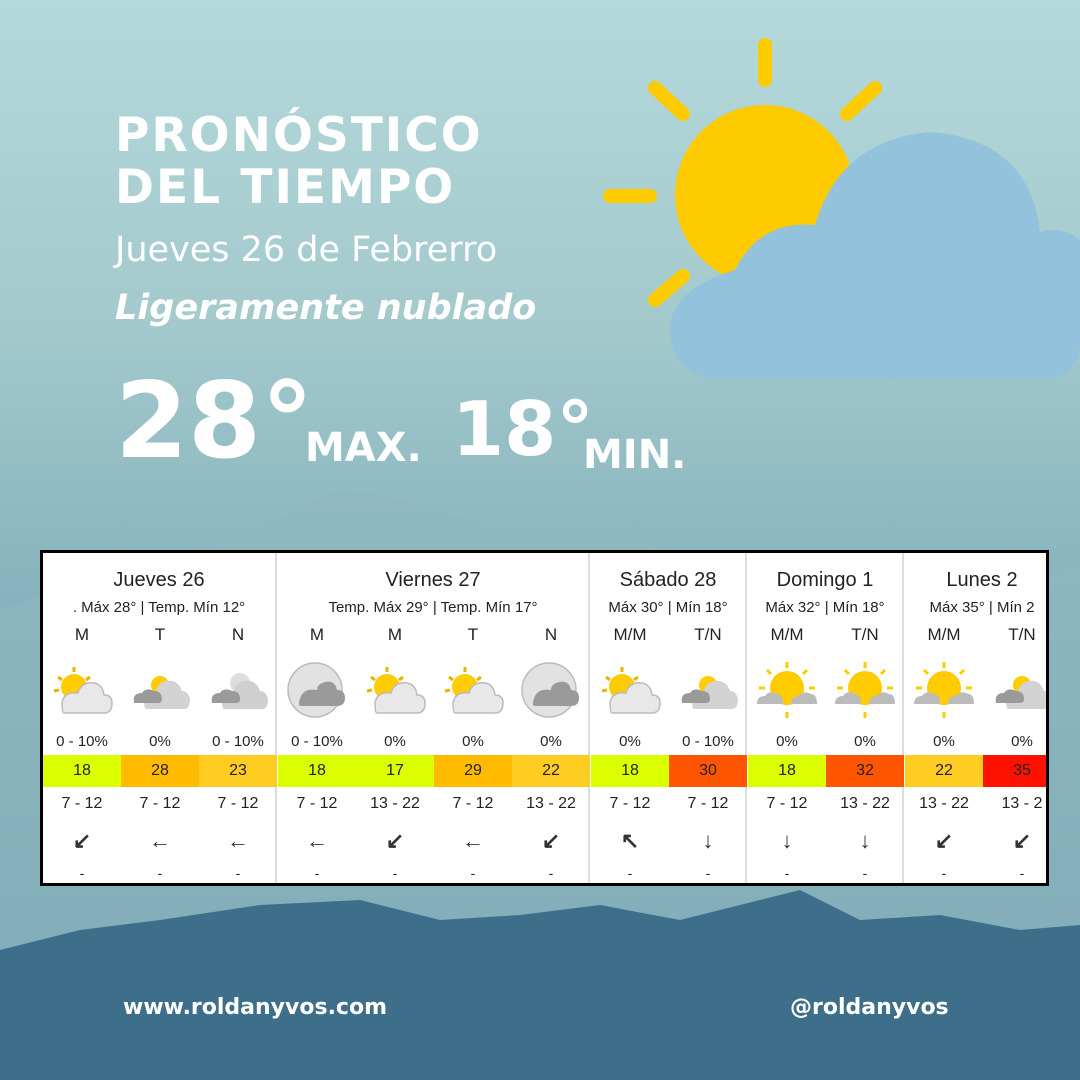 This screenshot has height=1080, width=1080. I want to click on title-line-2: DEL TIEMPO, so click(285, 187).